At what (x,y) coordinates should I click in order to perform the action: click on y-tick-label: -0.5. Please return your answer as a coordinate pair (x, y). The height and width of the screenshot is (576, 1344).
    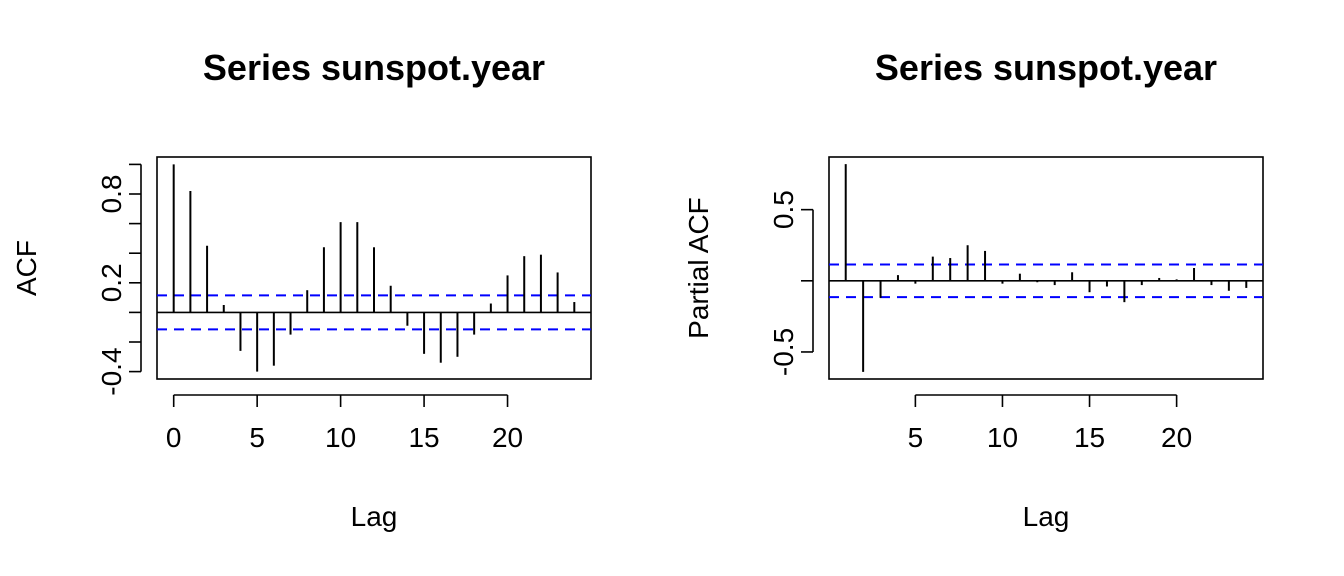
    Looking at the image, I should click on (783, 352).